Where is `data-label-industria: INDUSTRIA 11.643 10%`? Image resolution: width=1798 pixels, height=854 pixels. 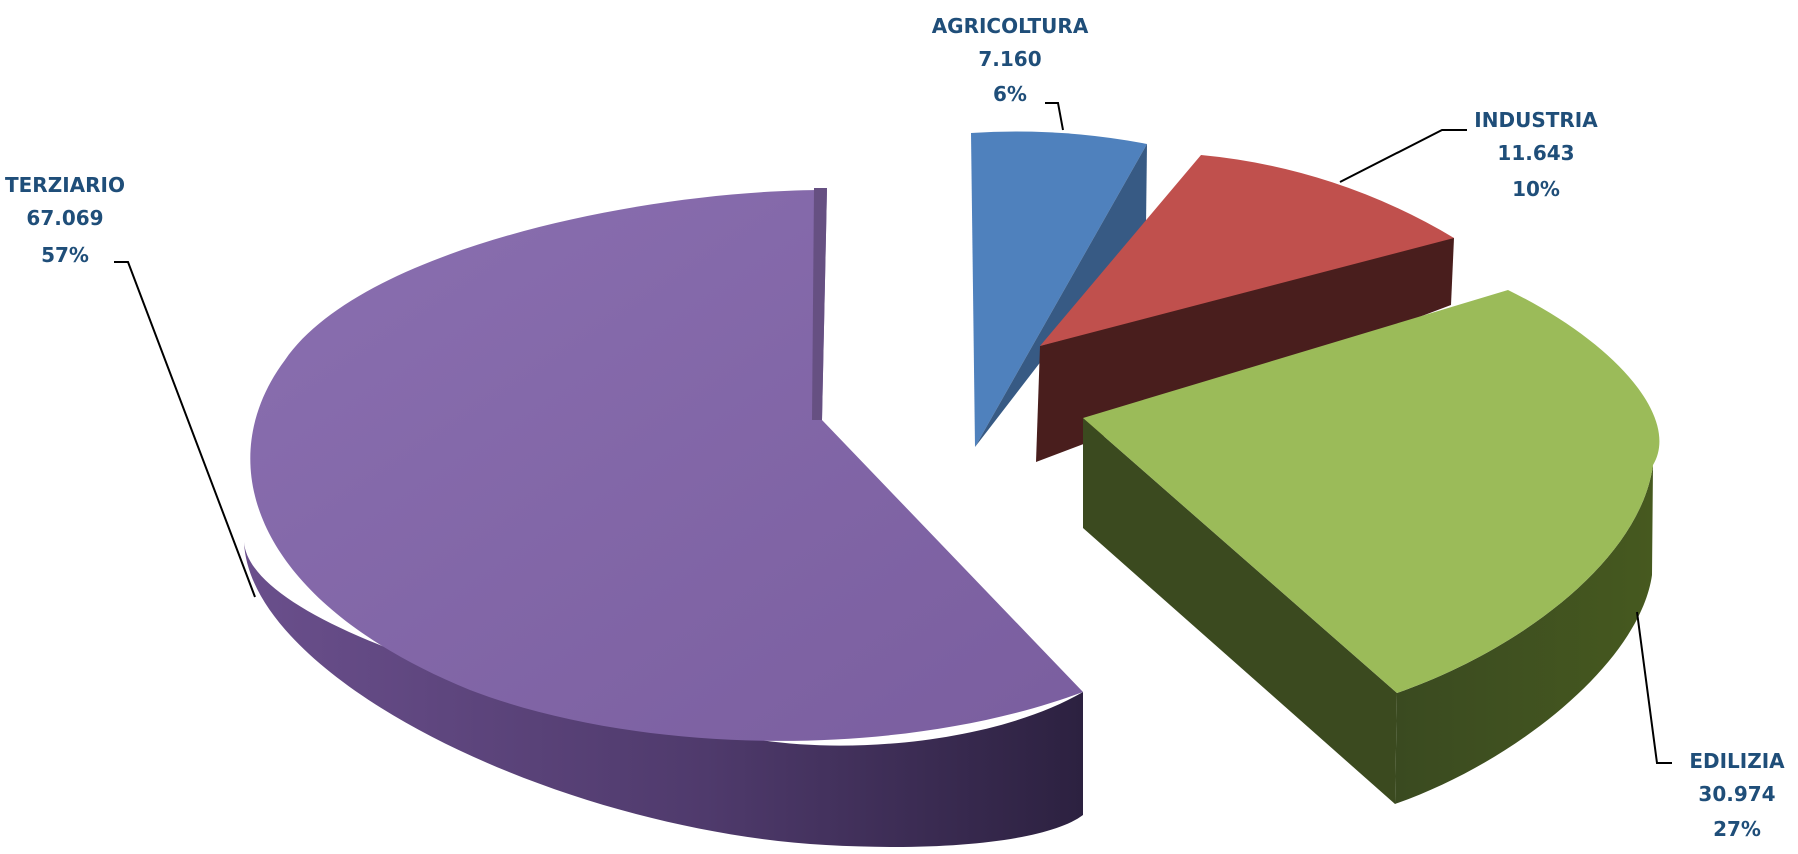 data-label-industria: INDUSTRIA 11.643 10% is located at coordinates (1536, 154).